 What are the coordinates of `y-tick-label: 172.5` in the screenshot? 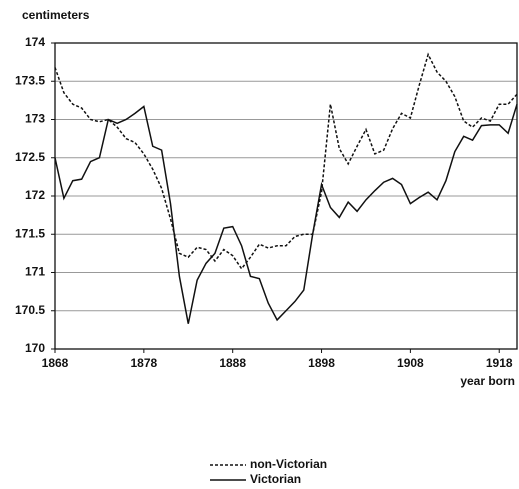 It's located at (30, 157).